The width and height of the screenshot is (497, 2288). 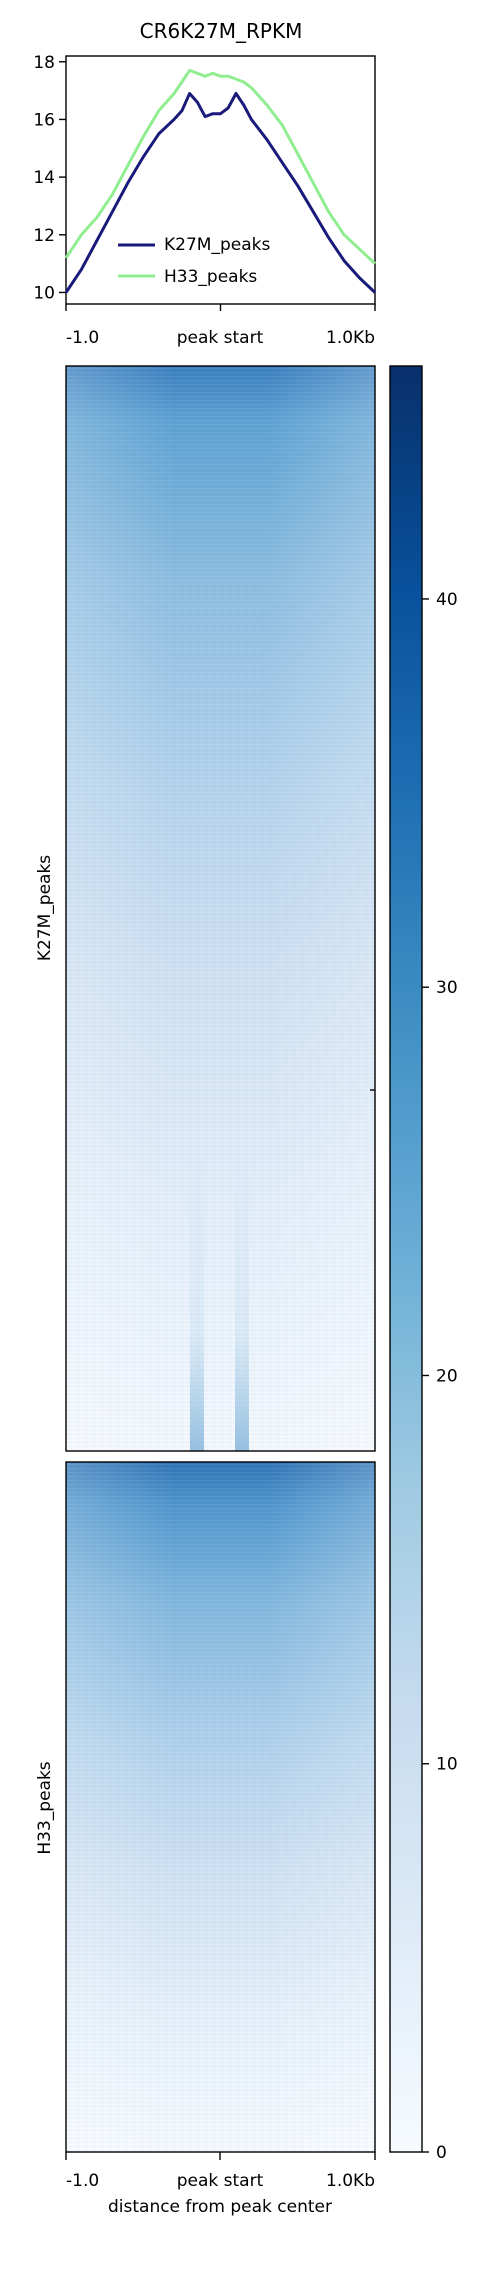 What do you see at coordinates (45, 1807) in the screenshot?
I see `row-label-h33: H33_peaks` at bounding box center [45, 1807].